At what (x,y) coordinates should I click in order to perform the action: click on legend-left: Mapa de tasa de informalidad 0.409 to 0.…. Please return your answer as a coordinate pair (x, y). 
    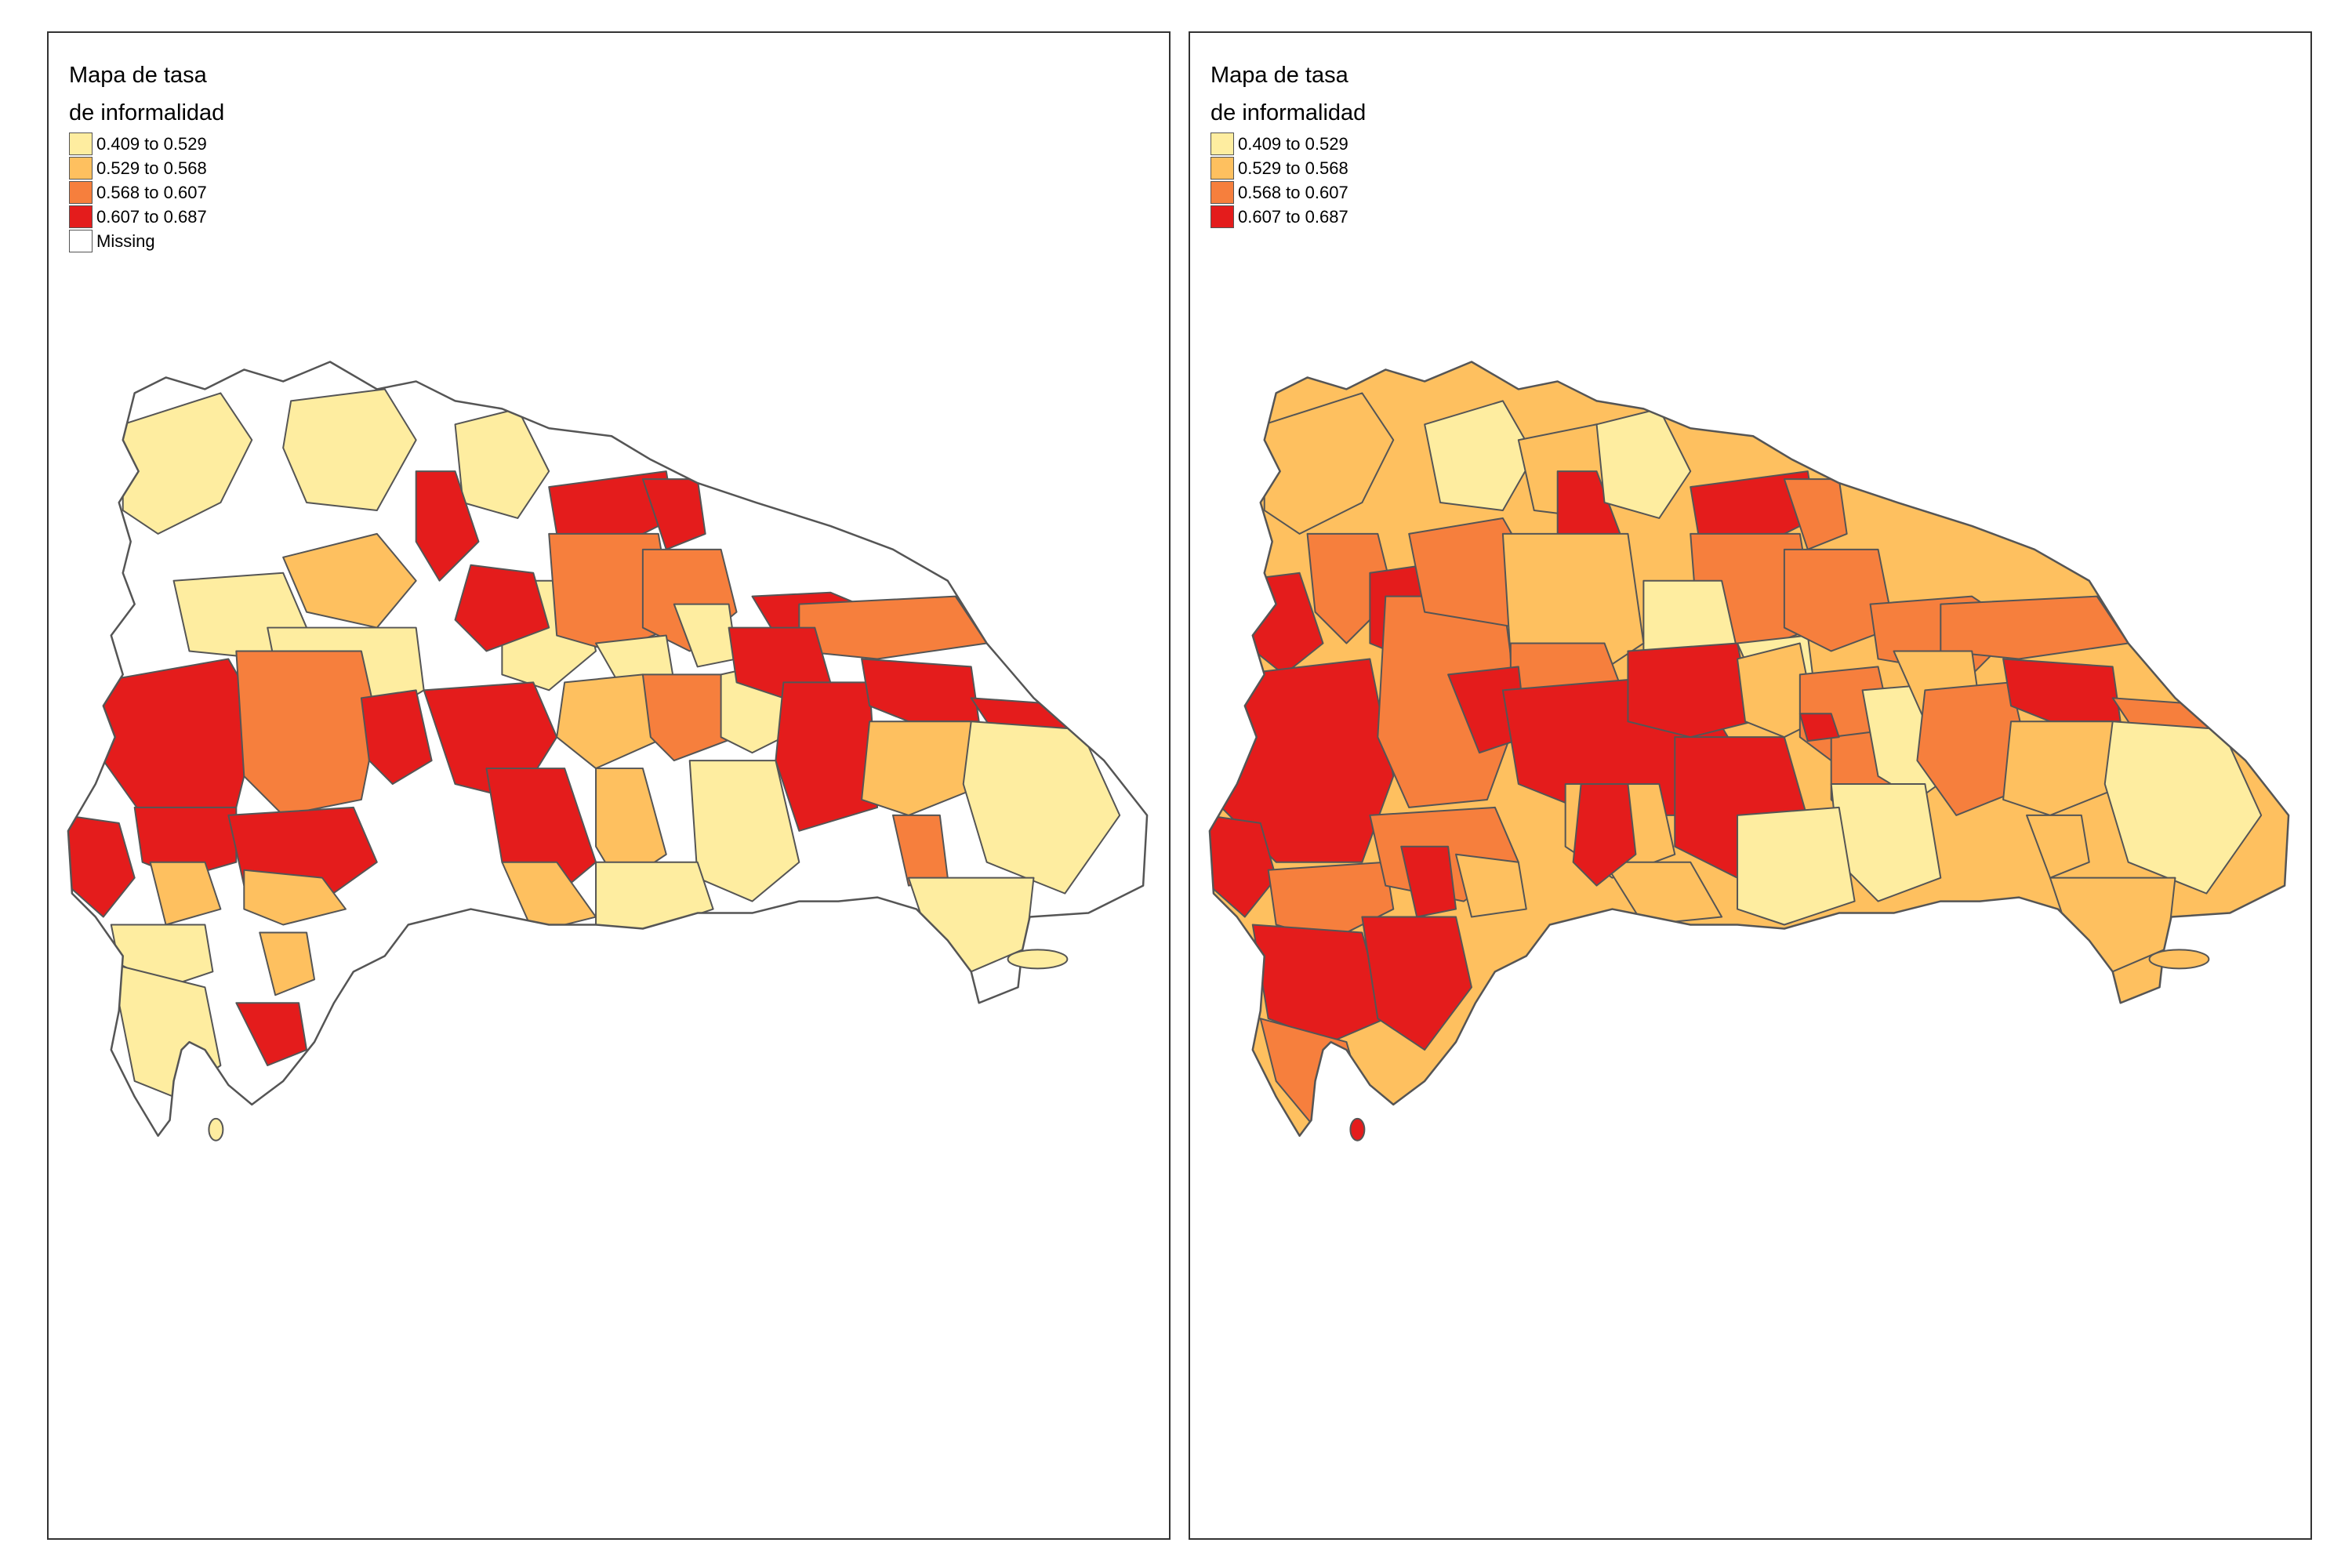
    Looking at the image, I should click on (146, 154).